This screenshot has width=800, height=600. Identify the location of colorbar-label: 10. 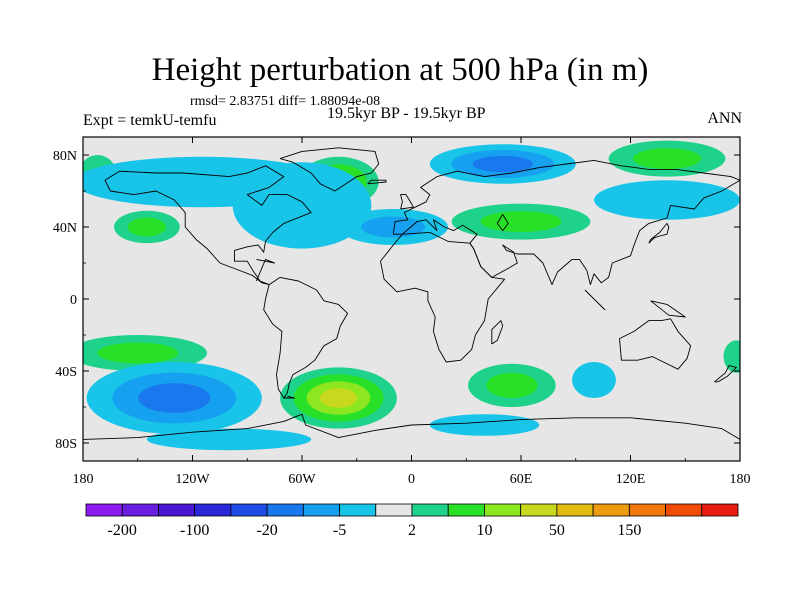
(484, 530).